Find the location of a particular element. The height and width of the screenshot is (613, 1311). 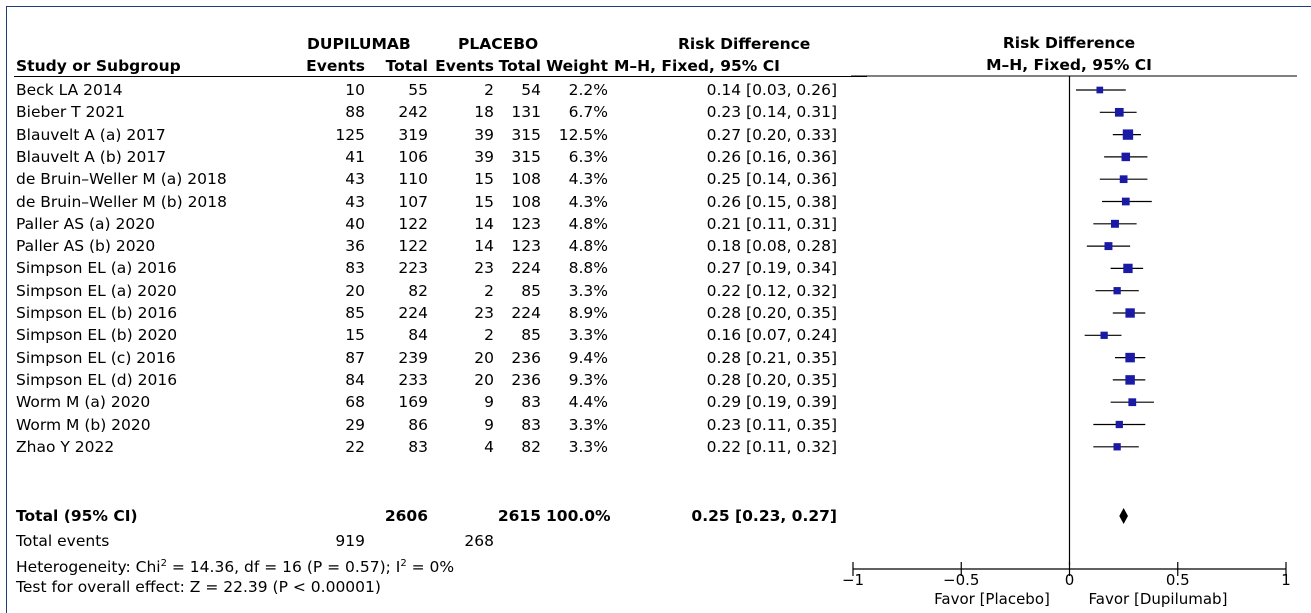

study-rd: 0.14 [0.03, 0.26] is located at coordinates (771, 90).